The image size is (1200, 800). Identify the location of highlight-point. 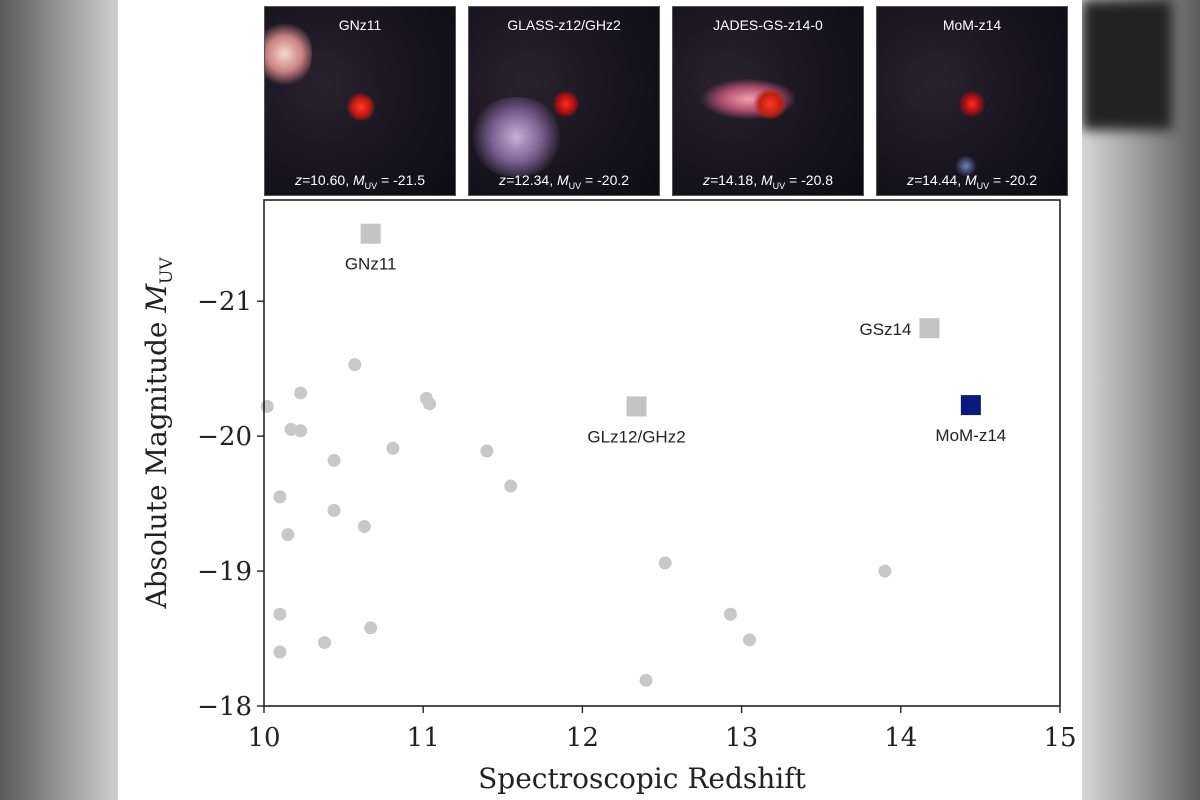
(970, 405).